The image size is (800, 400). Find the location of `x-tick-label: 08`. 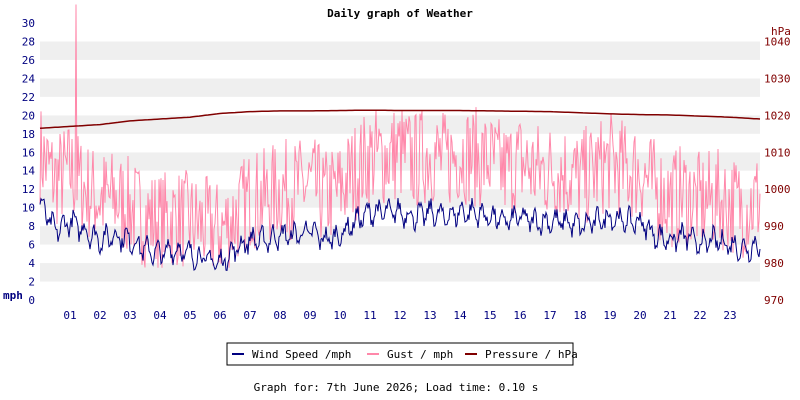

x-tick-label: 08 is located at coordinates (279, 315).